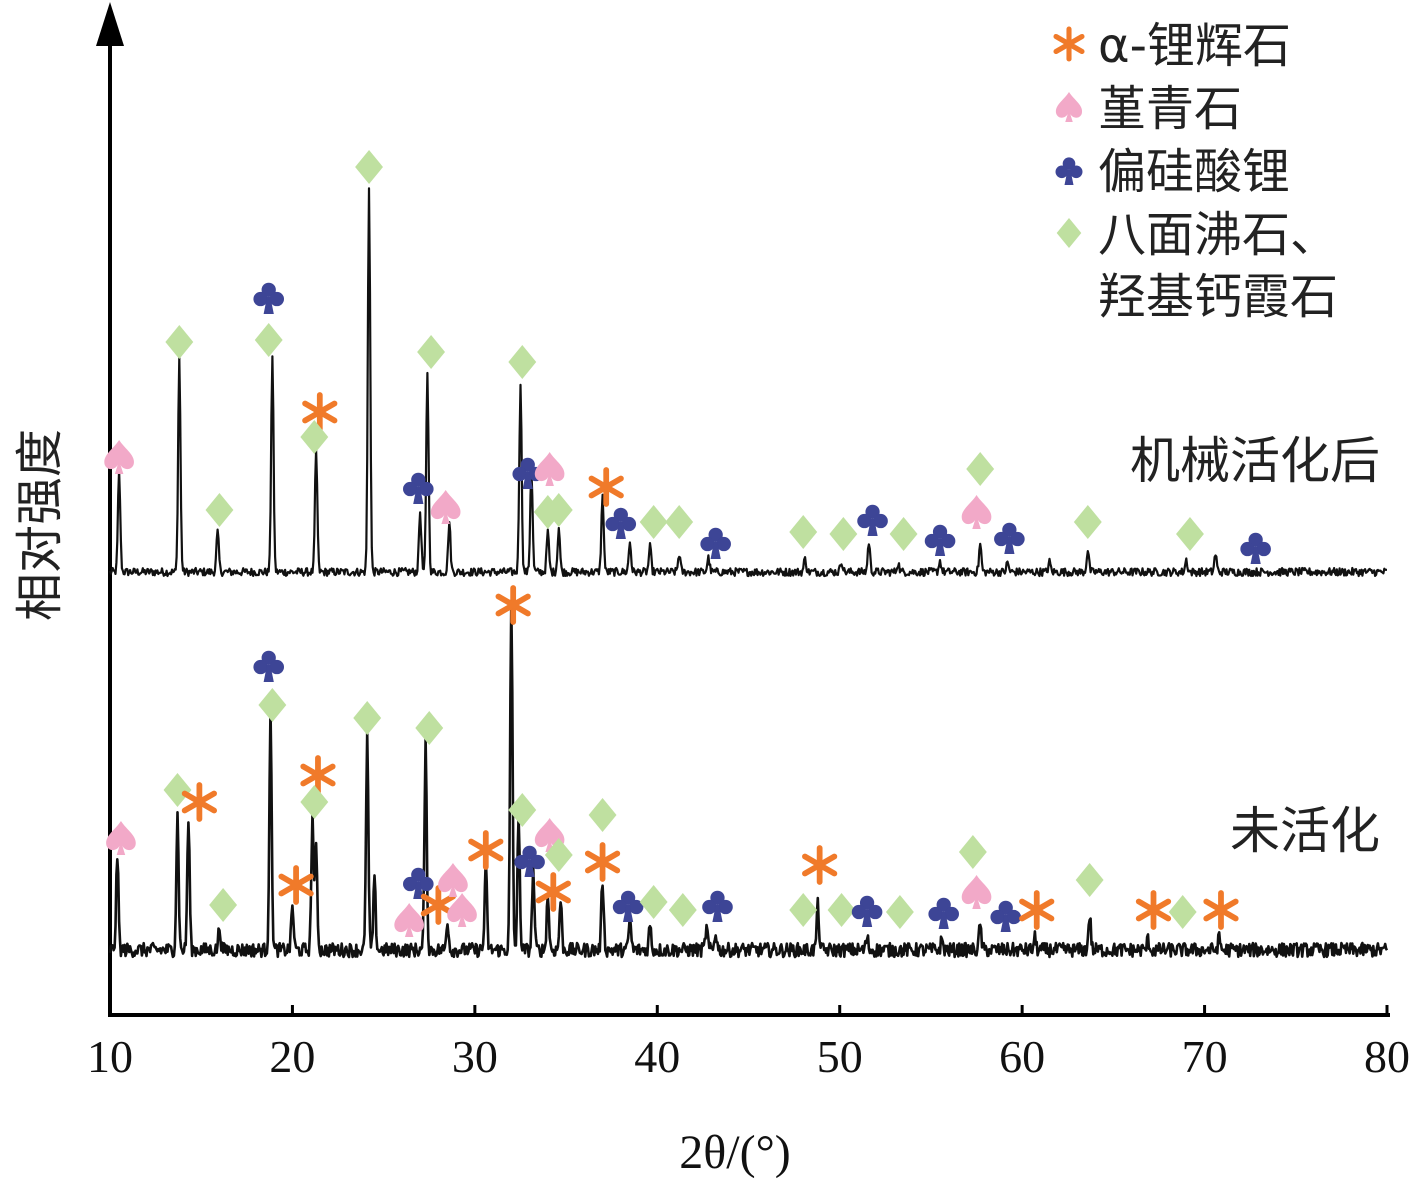 The width and height of the screenshot is (1417, 1181). Describe the element at coordinates (292, 1056) in the screenshot. I see `x-tick-label: 20` at that location.